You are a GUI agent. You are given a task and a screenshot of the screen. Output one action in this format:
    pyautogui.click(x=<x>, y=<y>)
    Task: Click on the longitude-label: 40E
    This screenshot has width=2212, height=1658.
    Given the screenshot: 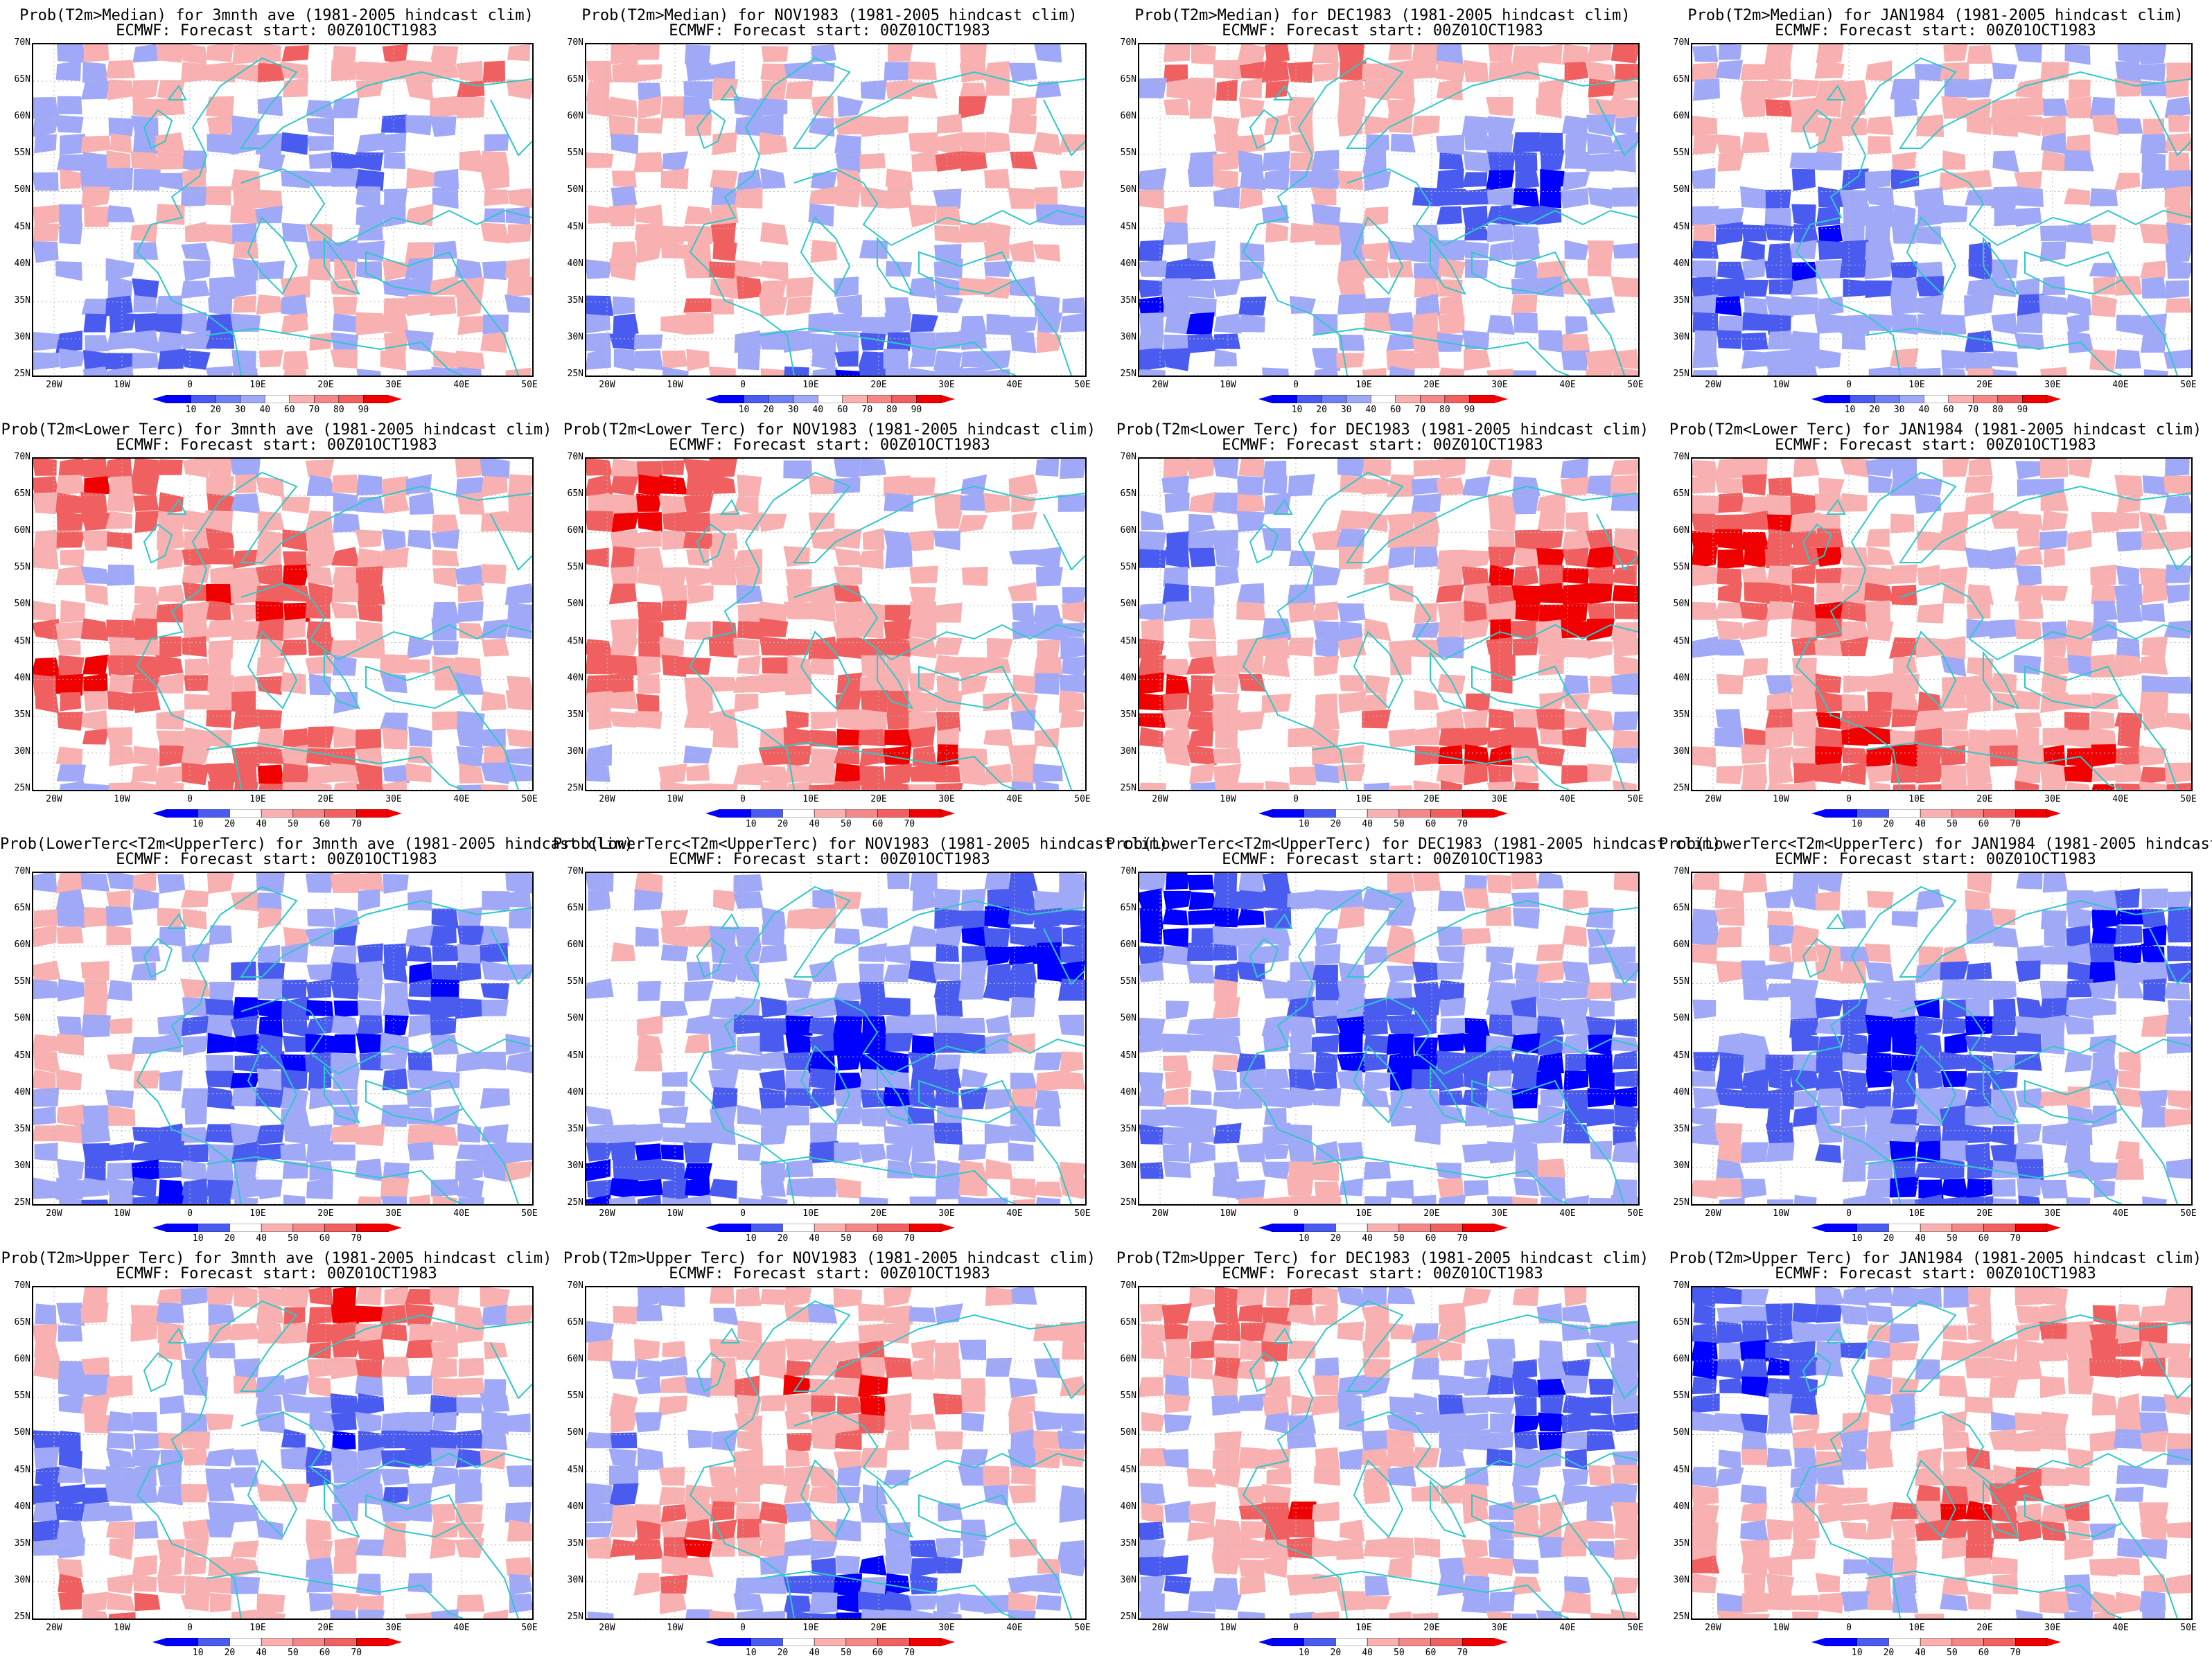 What is the action you would take?
    pyautogui.click(x=1568, y=1213)
    